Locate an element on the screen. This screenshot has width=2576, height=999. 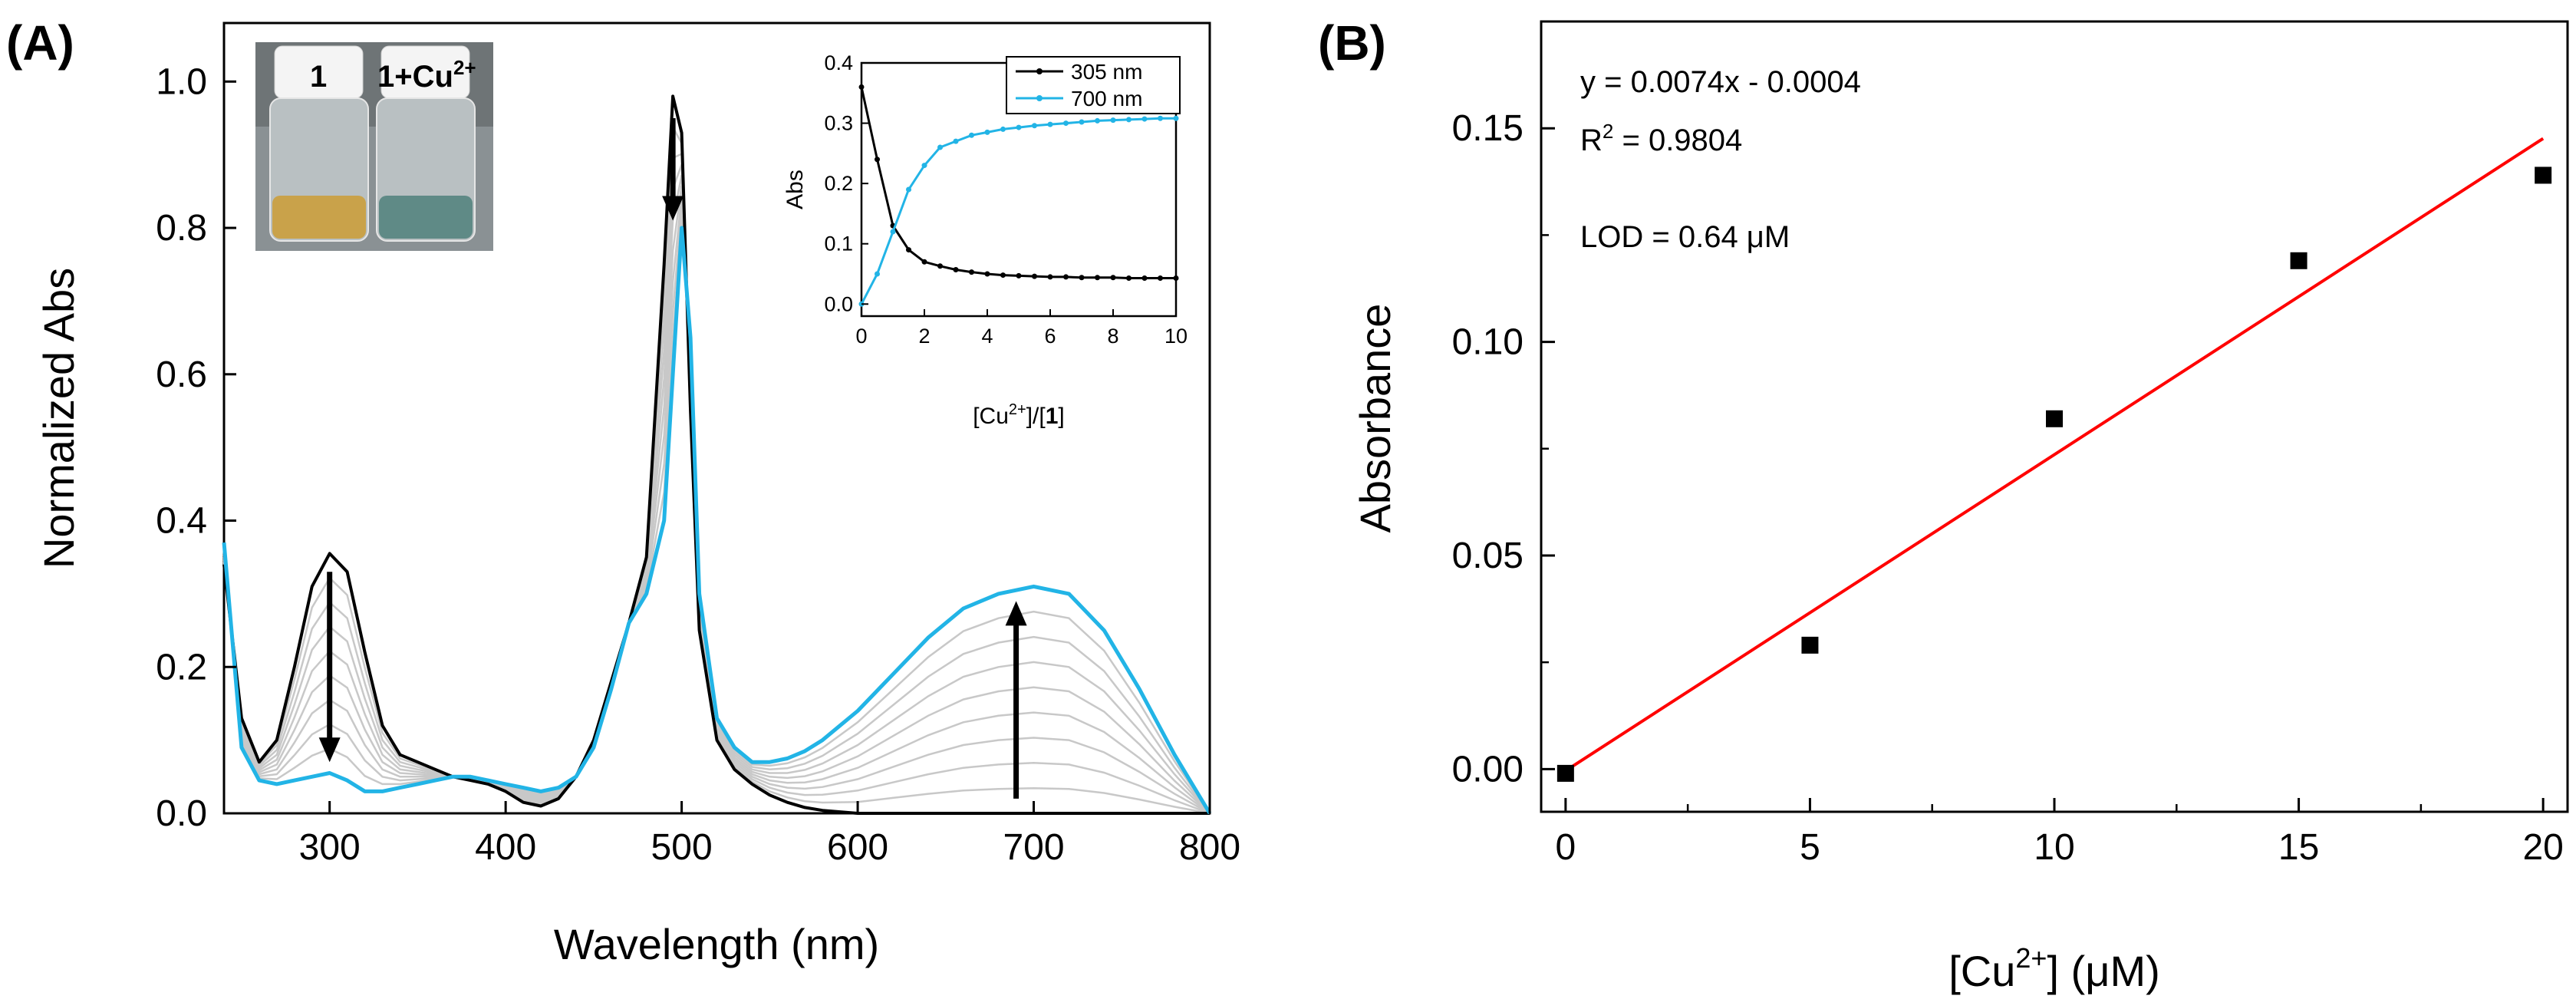
inset-y-tick-label: 0.2 is located at coordinates (838, 183).